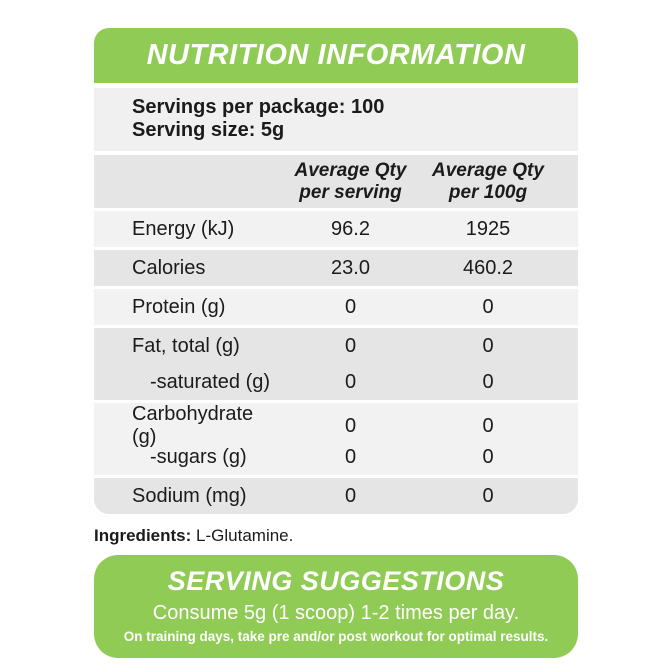 This screenshot has height=672, width=672. Describe the element at coordinates (245, 535) in the screenshot. I see `ingredients-value: L-Glutamine.` at that location.